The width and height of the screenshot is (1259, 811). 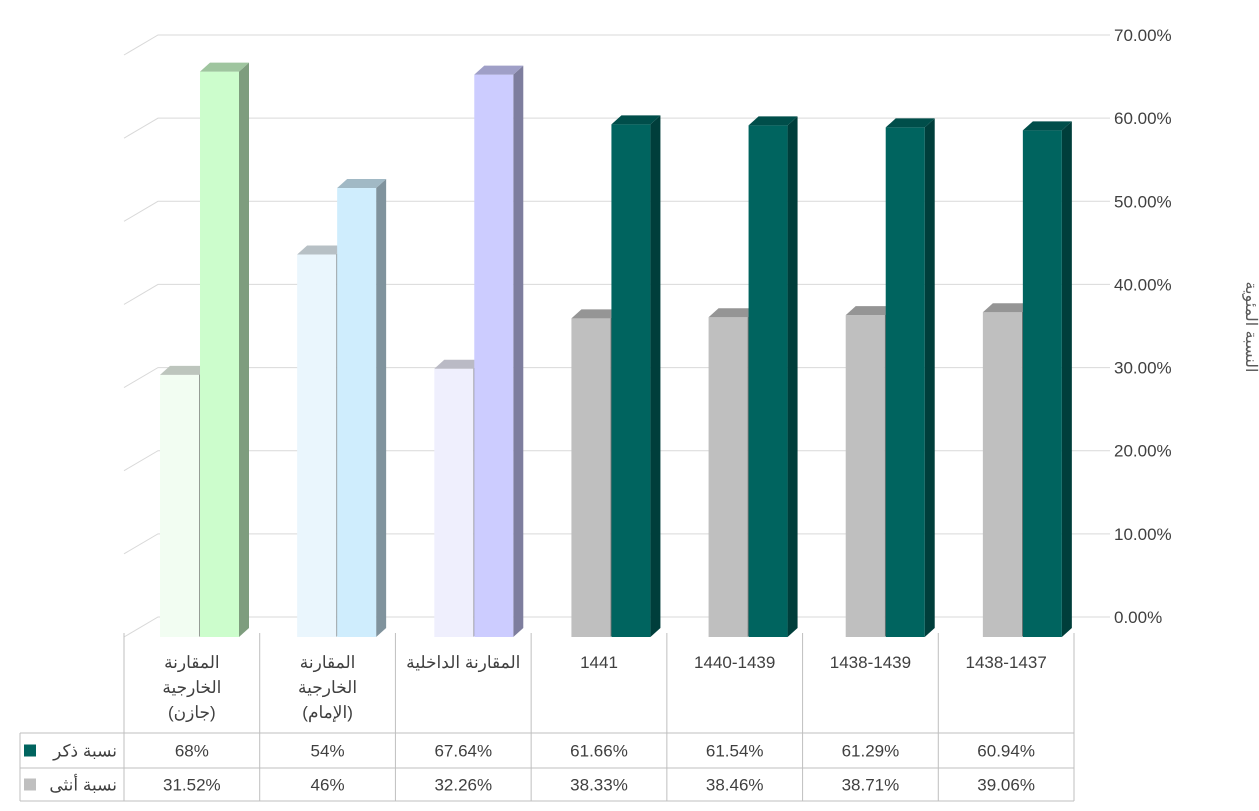 I want to click on data-label: 60.94%, so click(x=1006, y=751).